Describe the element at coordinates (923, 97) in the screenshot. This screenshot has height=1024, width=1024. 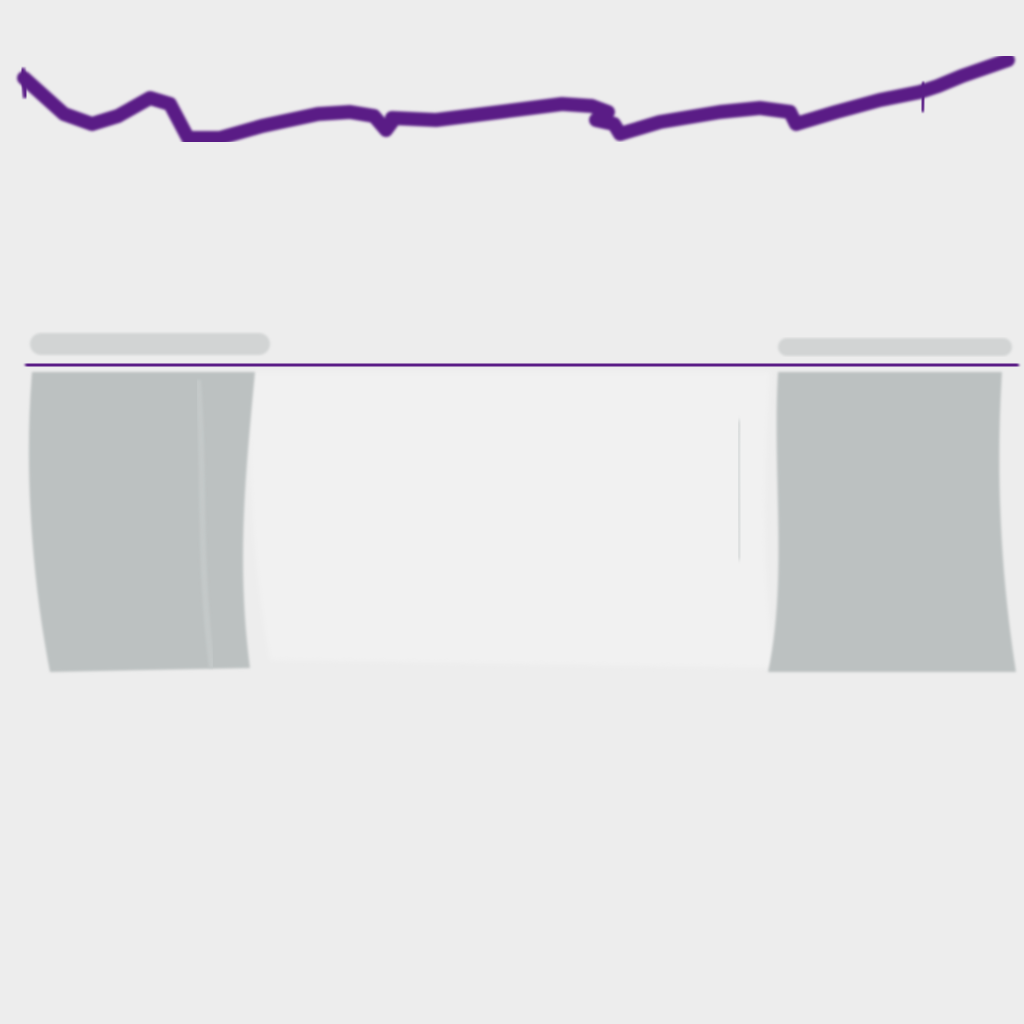
I see `purple-zigzag-tick` at that location.